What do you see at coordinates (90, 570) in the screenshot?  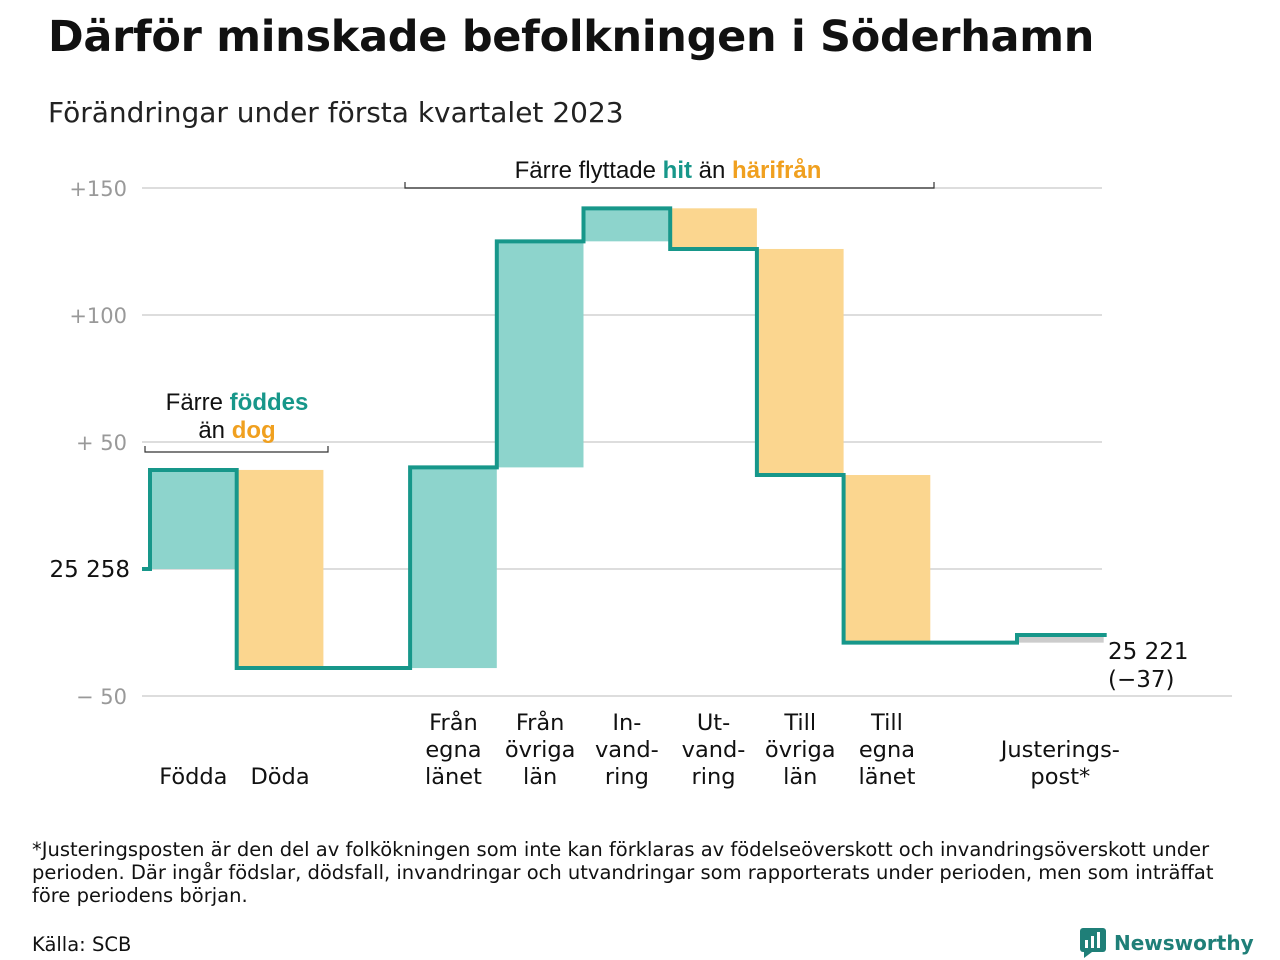 I see `start-value-label: 25 258` at bounding box center [90, 570].